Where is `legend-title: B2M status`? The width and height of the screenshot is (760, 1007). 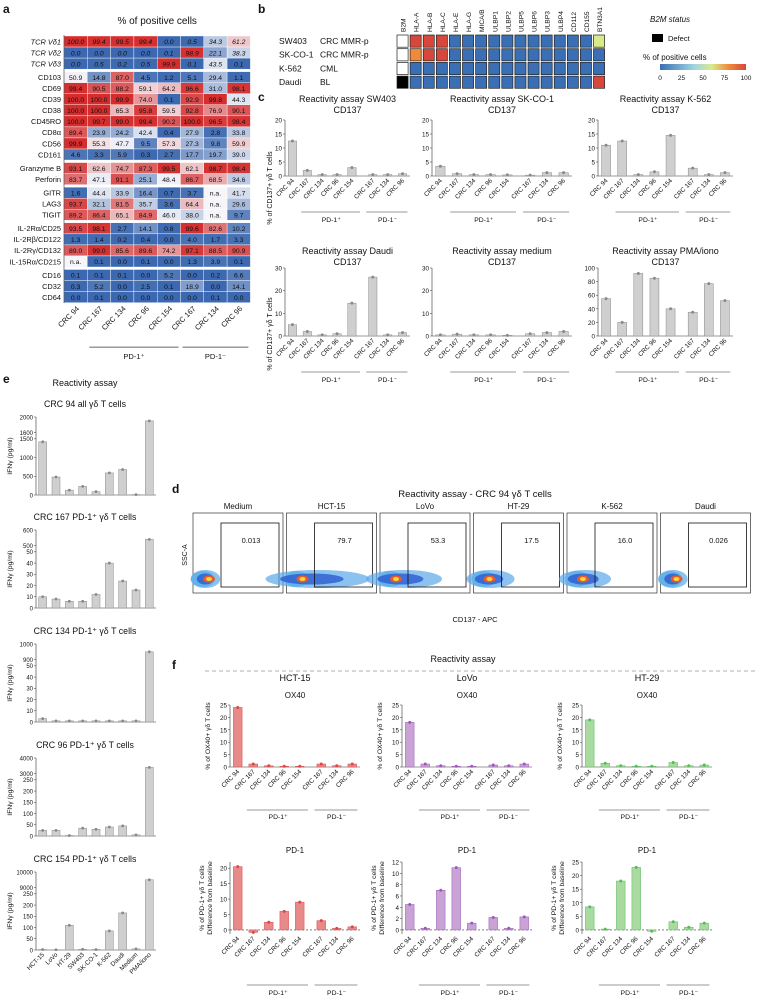 legend-title: B2M status is located at coordinates (670, 19).